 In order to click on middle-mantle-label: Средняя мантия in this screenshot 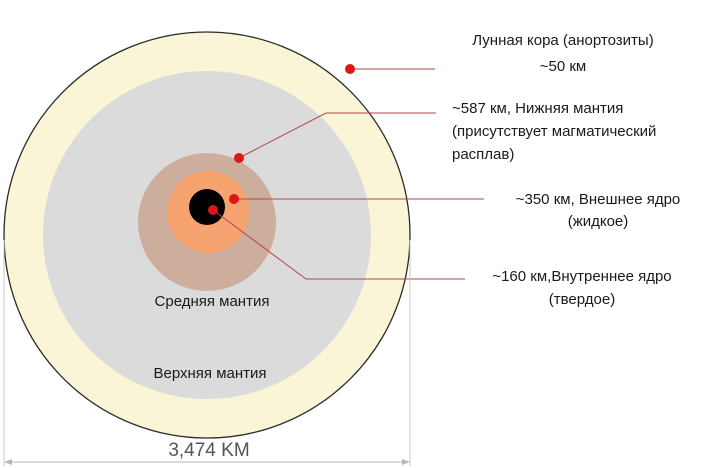, I will do `click(212, 301)`.